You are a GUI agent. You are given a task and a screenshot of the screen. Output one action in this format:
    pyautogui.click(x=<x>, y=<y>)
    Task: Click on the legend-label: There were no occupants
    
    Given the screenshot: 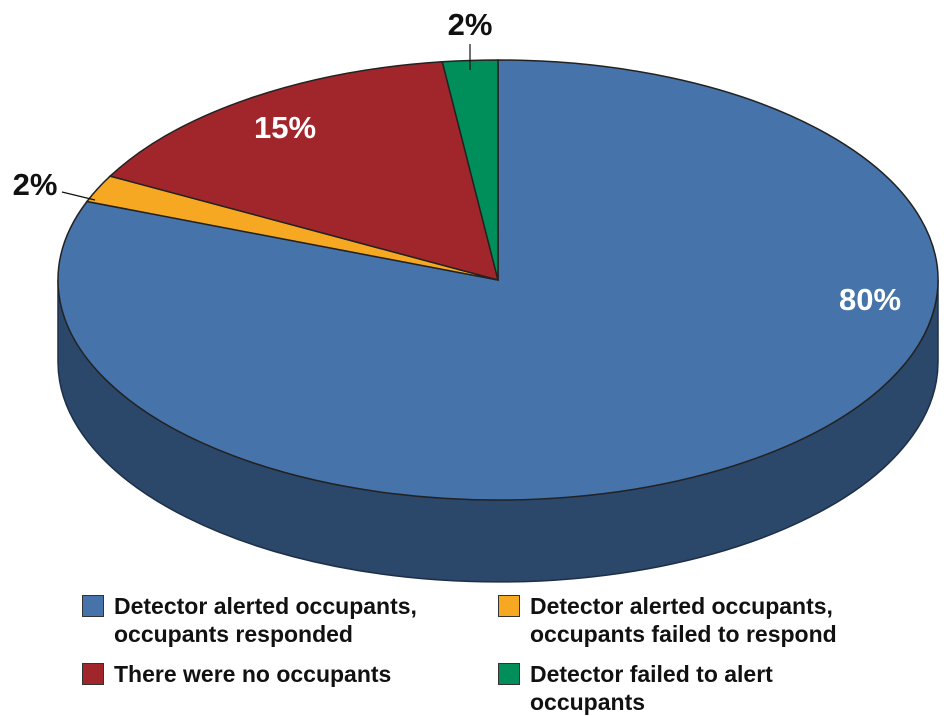 What is the action you would take?
    pyautogui.click(x=253, y=674)
    